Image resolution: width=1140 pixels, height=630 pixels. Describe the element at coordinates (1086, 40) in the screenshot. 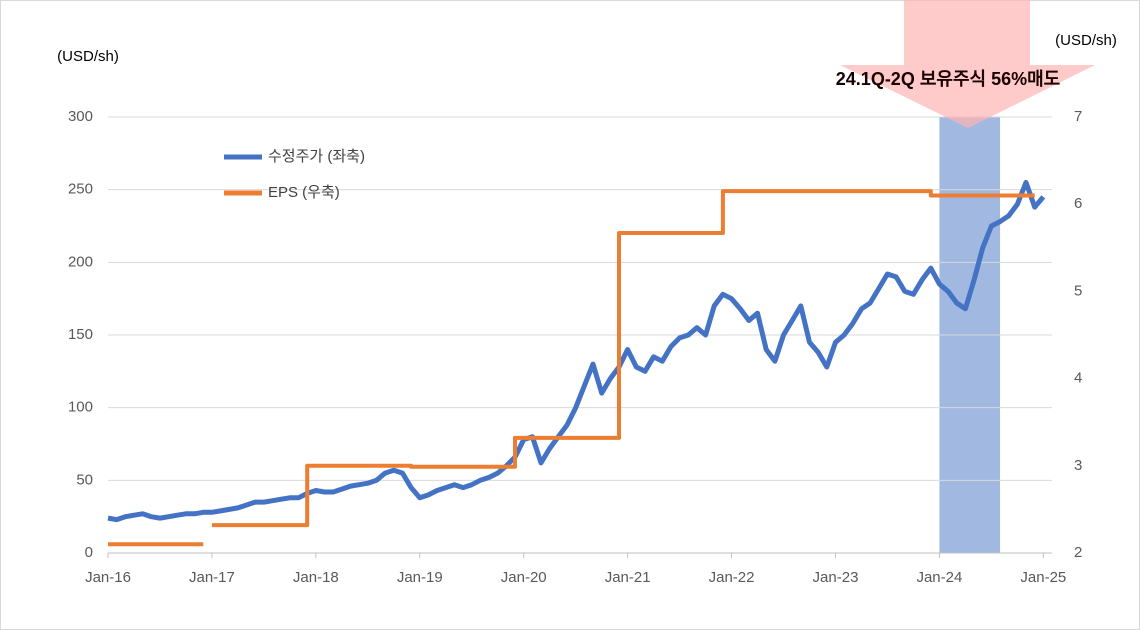

I see `y2-axis-label: (USD/sh)` at that location.